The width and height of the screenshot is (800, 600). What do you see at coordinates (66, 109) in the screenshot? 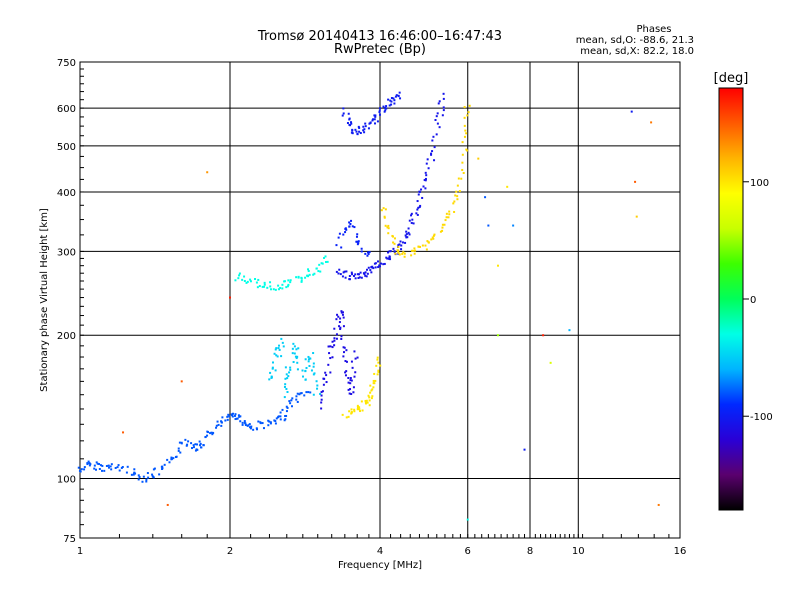
I see `y-tick-label: 600` at bounding box center [66, 109].